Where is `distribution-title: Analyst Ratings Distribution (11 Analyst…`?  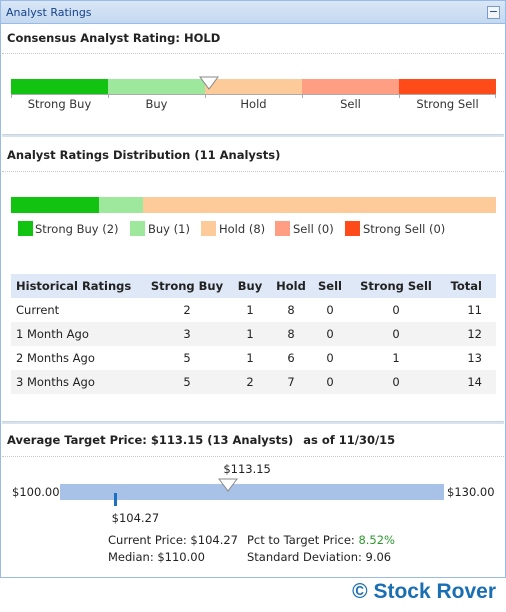
distribution-title: Analyst Ratings Distribution (11 Analyst… is located at coordinates (144, 155).